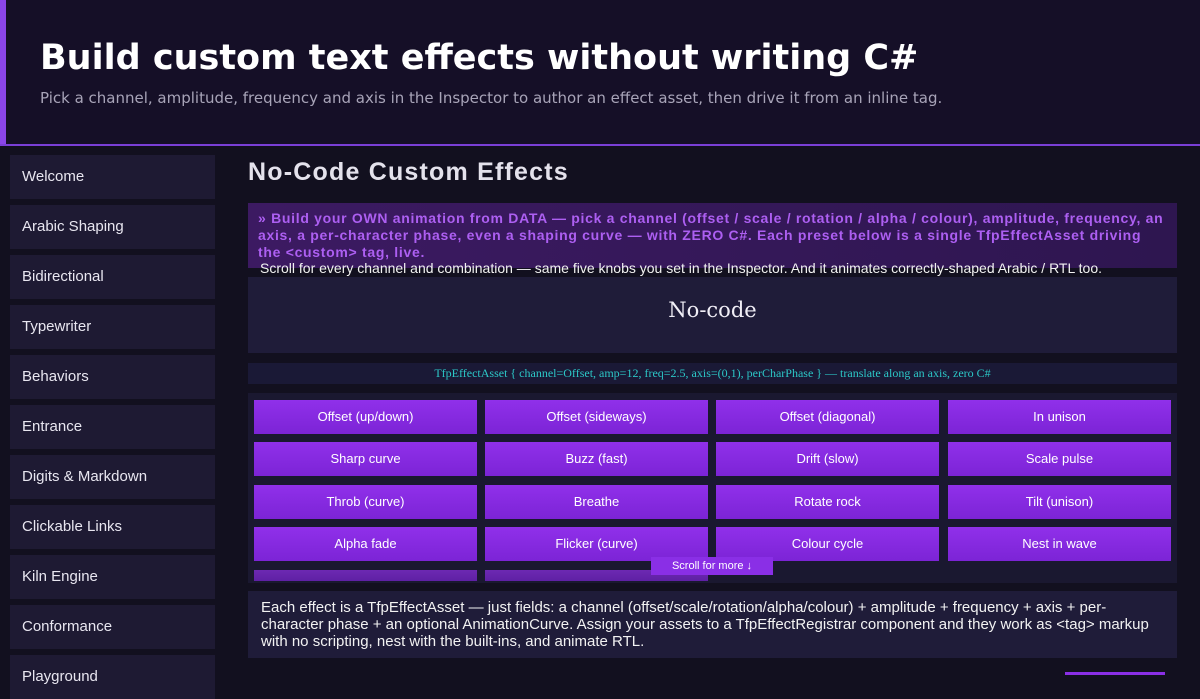  What do you see at coordinates (596, 501) in the screenshot?
I see `preset-button: Breathe` at bounding box center [596, 501].